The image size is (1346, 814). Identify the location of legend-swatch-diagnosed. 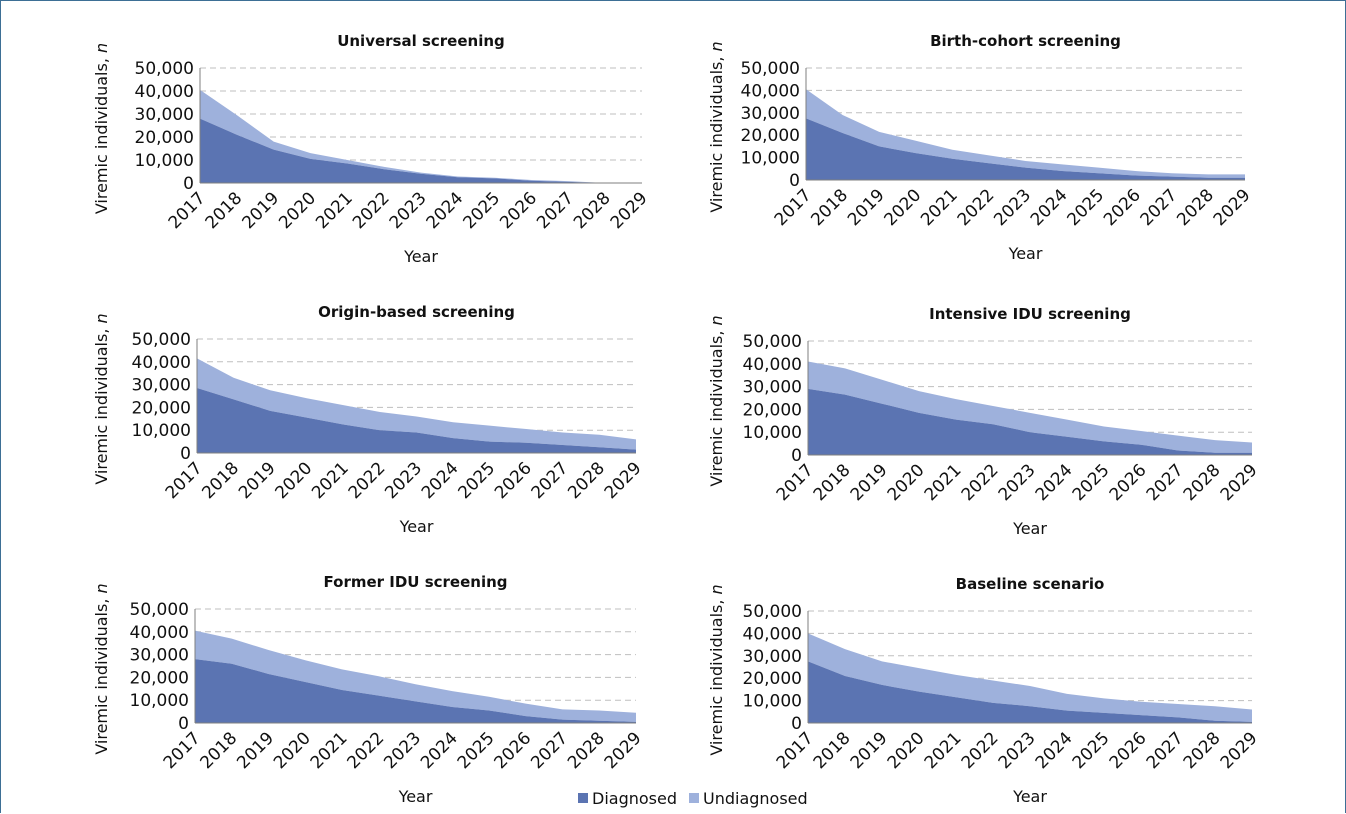
(583, 798).